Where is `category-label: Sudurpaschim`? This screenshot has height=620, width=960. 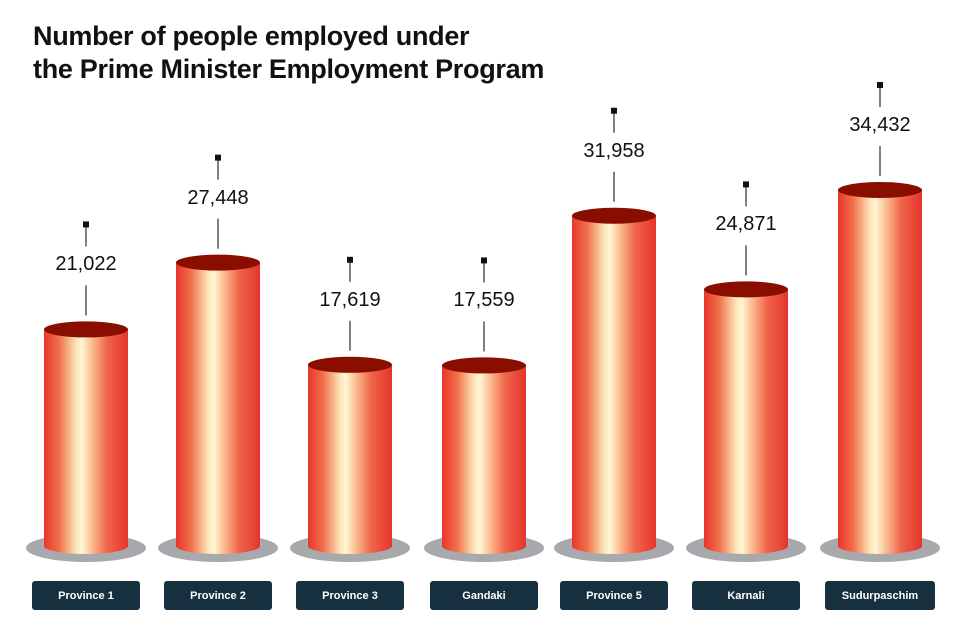
category-label: Sudurpaschim is located at coordinates (880, 595).